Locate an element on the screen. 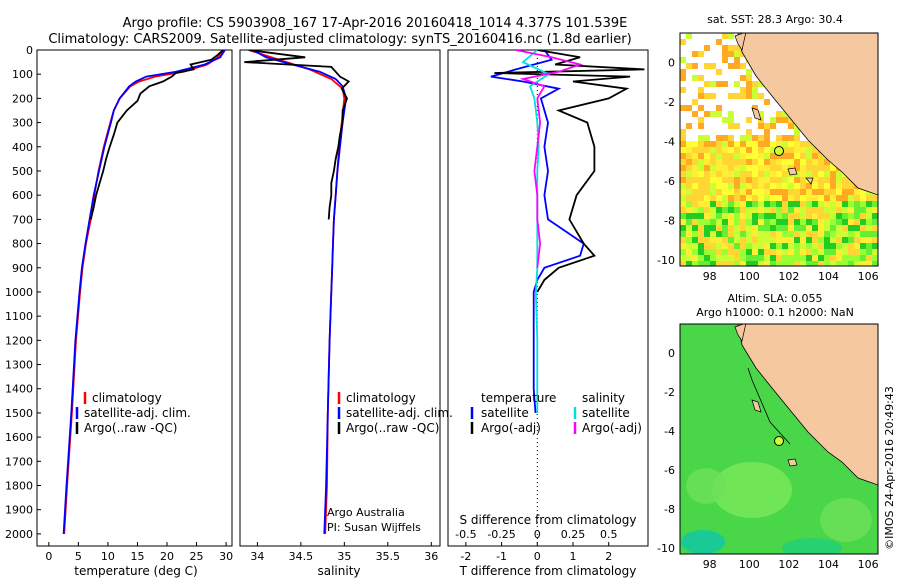  x-tick-label: -1 is located at coordinates (501, 556).